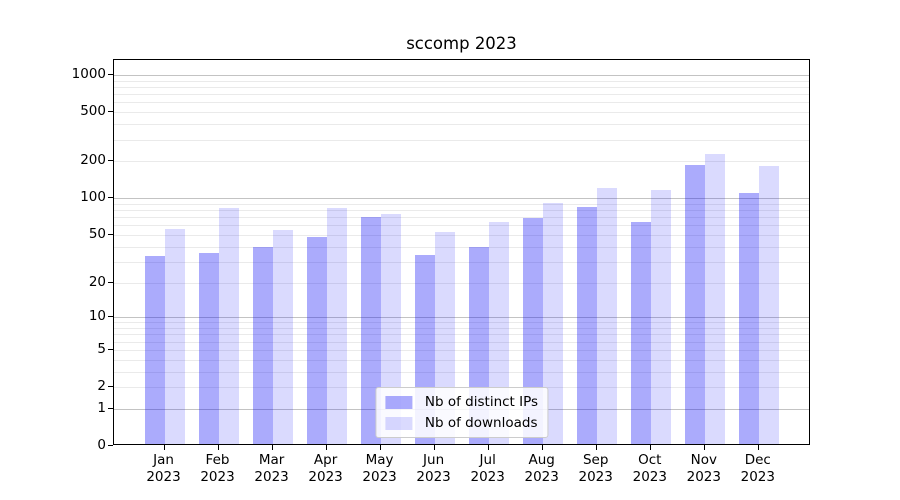 This screenshot has height=500, width=900. I want to click on x-tick-label-jan: Jan 2023, so click(163, 468).